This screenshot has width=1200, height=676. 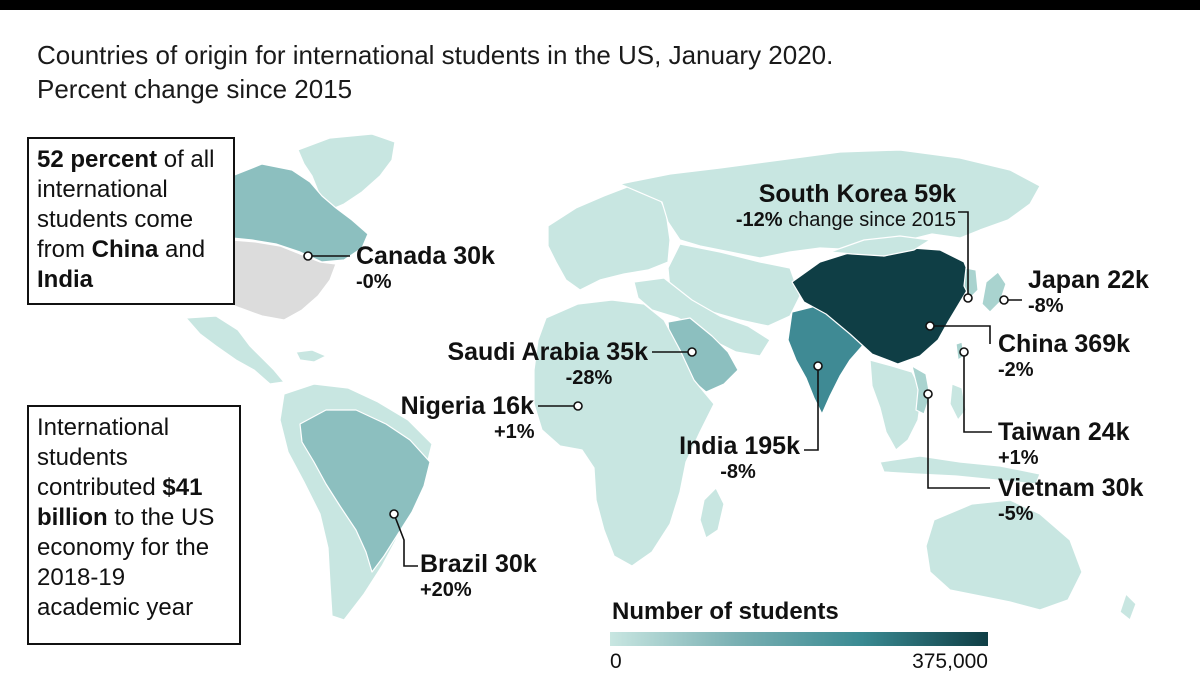 I want to click on label-canada: Canada 30k -0%, so click(x=425, y=268).